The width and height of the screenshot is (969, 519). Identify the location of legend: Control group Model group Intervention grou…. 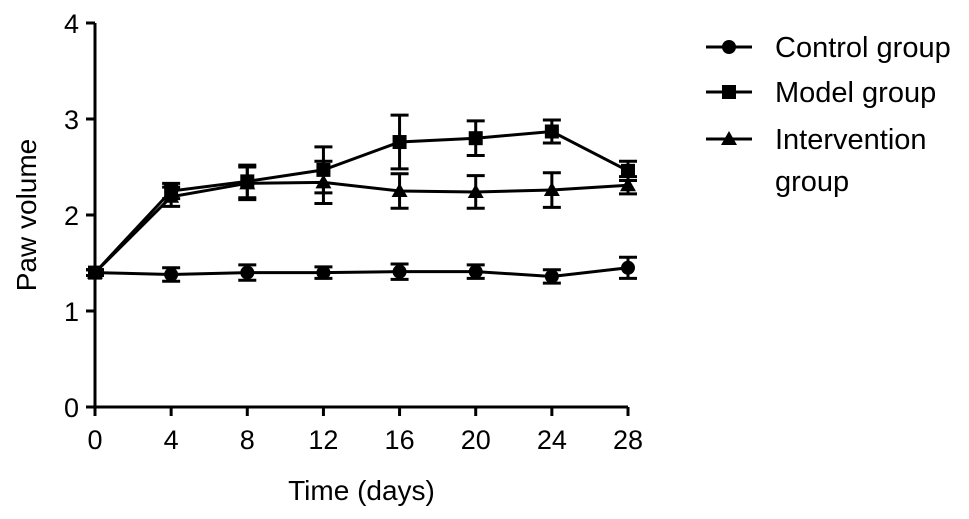
(828, 115).